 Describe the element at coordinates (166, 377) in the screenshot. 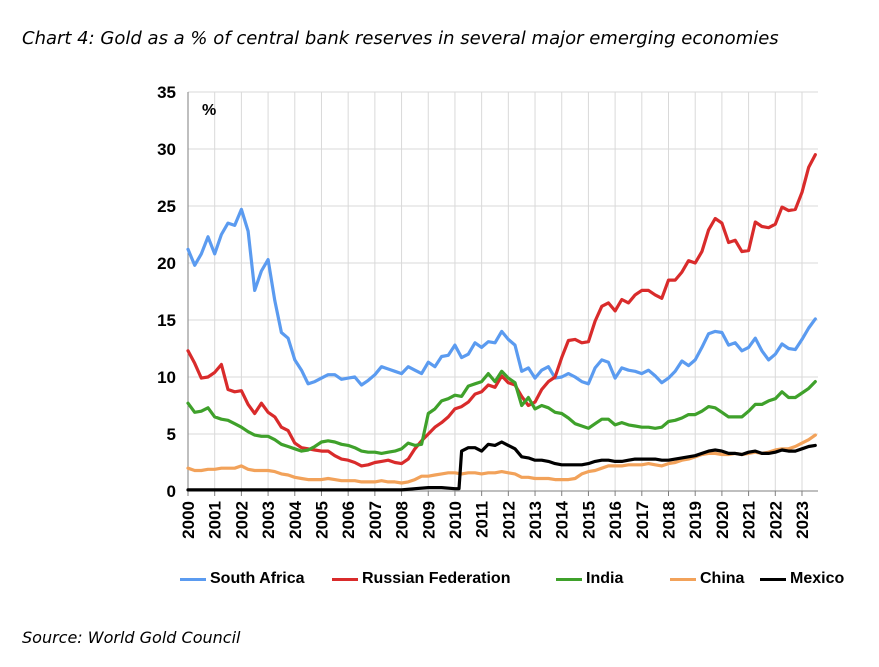

I see `y-tick-label: 10` at that location.